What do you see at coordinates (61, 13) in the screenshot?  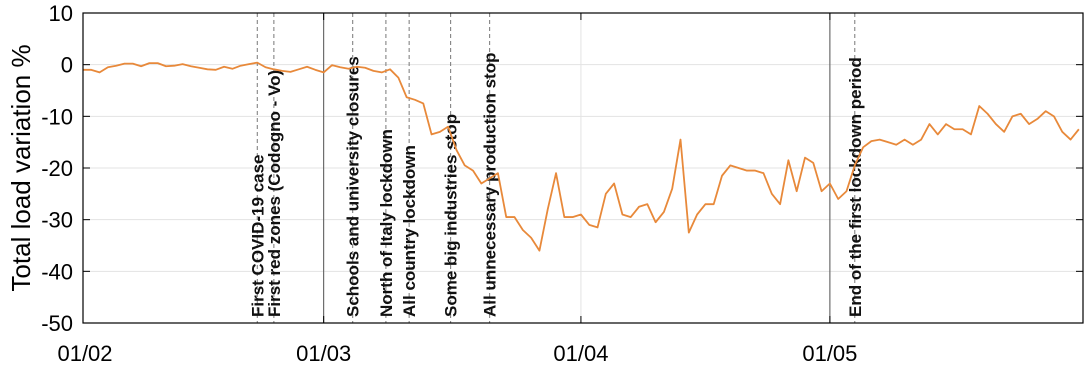 I see `y-tick-label: 10` at bounding box center [61, 13].